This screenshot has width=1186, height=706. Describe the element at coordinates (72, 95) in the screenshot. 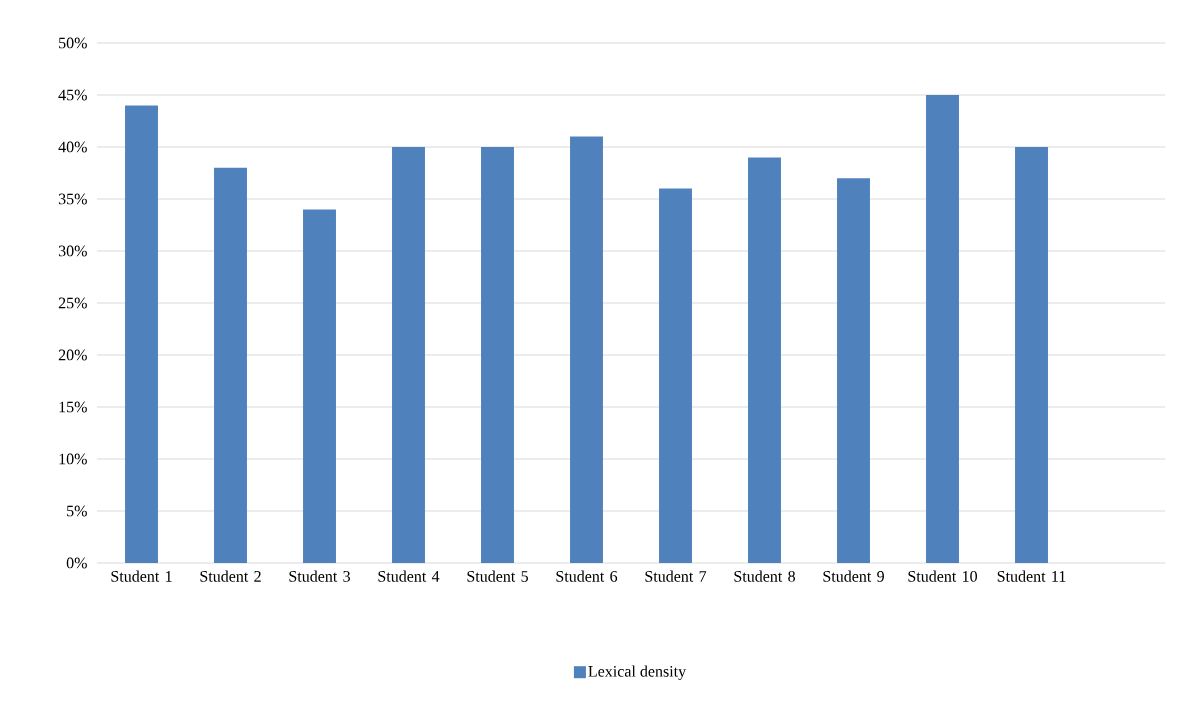

I see `y-tick-label: 45%` at that location.